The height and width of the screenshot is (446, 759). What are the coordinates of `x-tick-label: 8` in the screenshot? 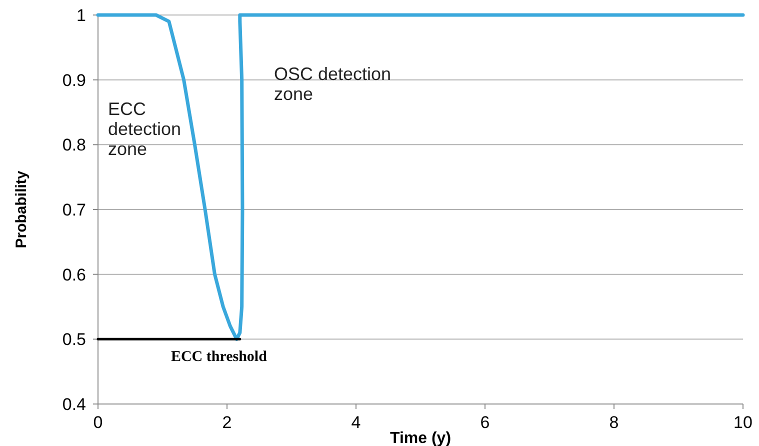 It's located at (614, 422).